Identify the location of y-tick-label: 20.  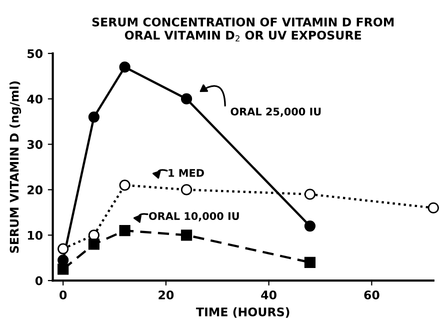
(35, 189).